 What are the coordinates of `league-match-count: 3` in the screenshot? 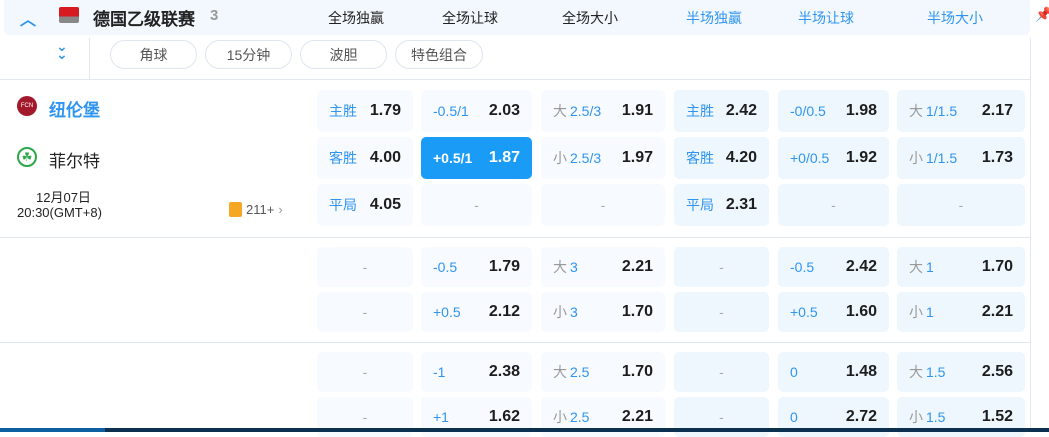 It's located at (214, 15).